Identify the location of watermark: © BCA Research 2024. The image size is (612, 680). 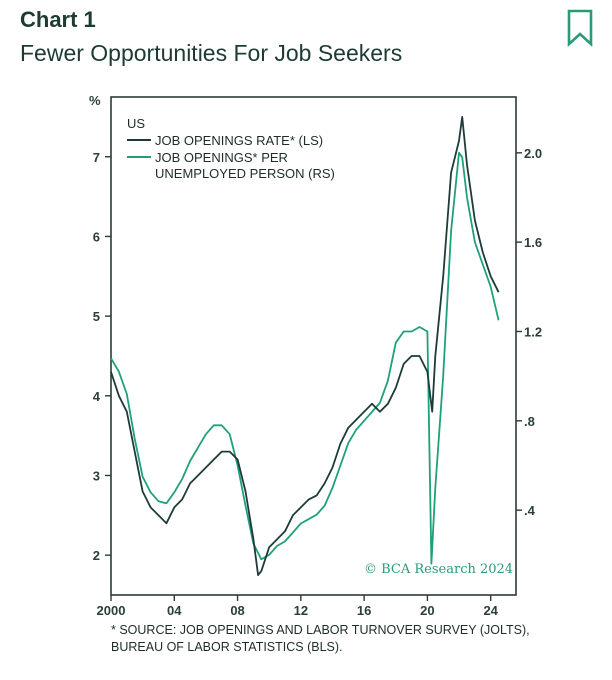
(438, 569).